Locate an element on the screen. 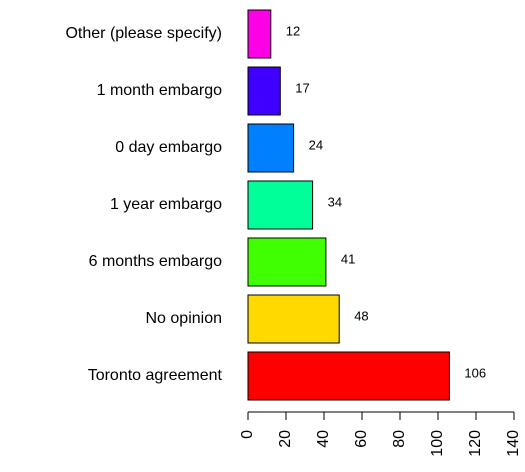 Image resolution: width=525 pixels, height=472 pixels. value-label: 48 is located at coordinates (361, 315).